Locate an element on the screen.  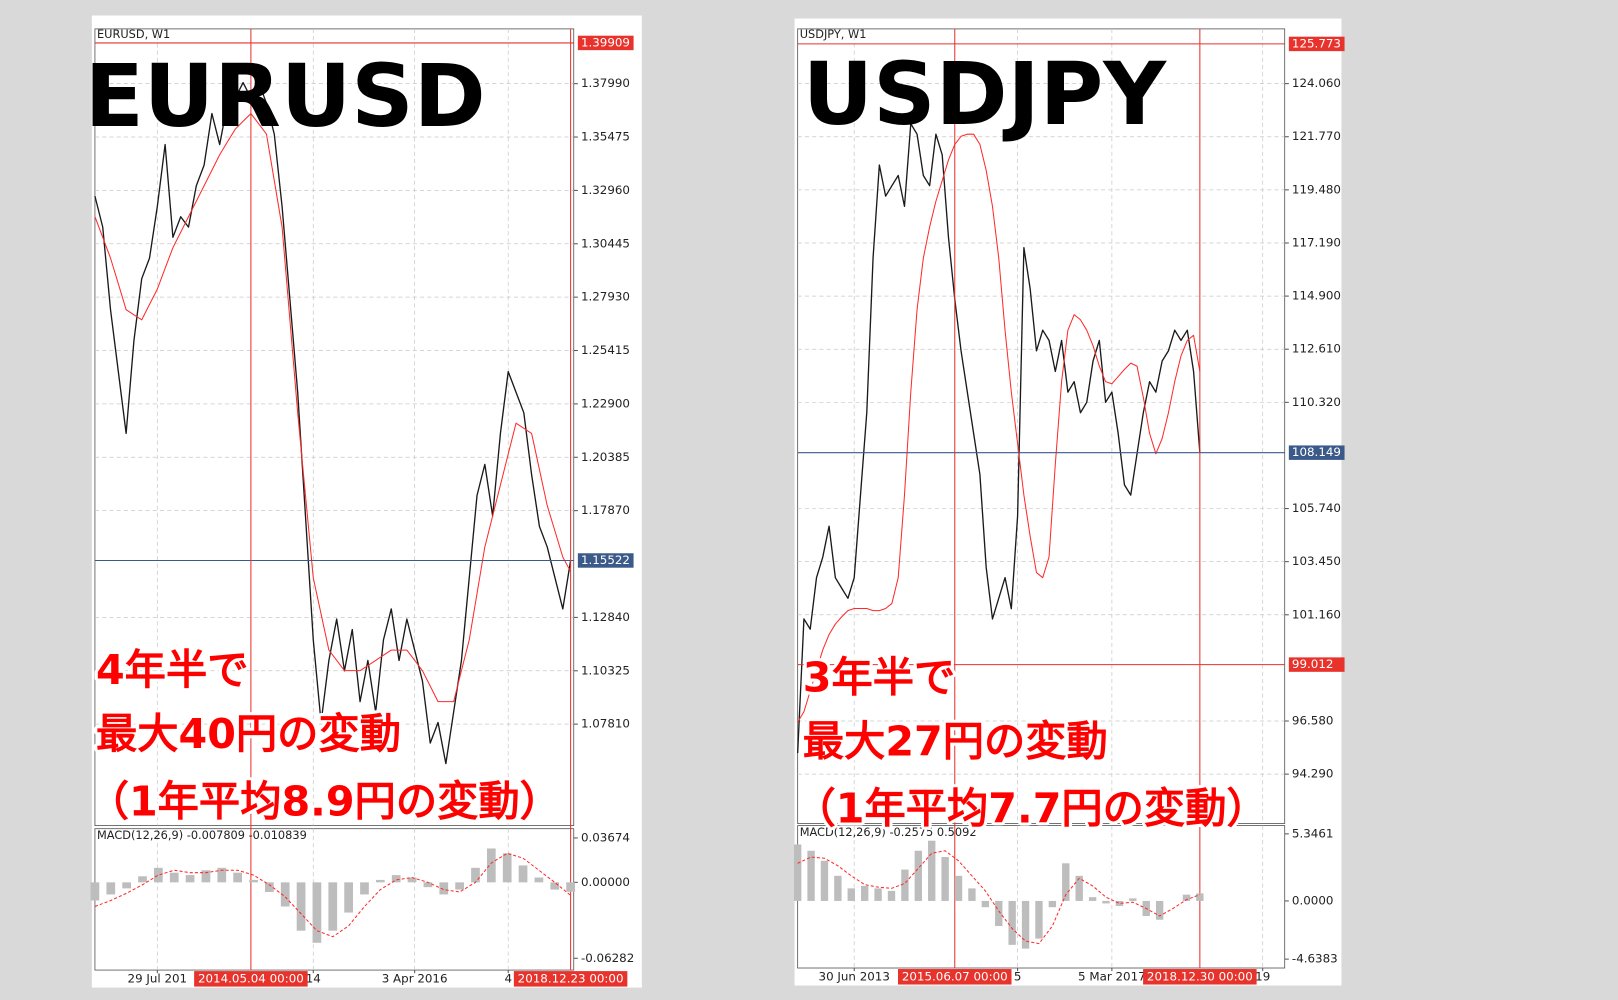
date-label: 2018.12.30 00:00 is located at coordinates (1200, 976).